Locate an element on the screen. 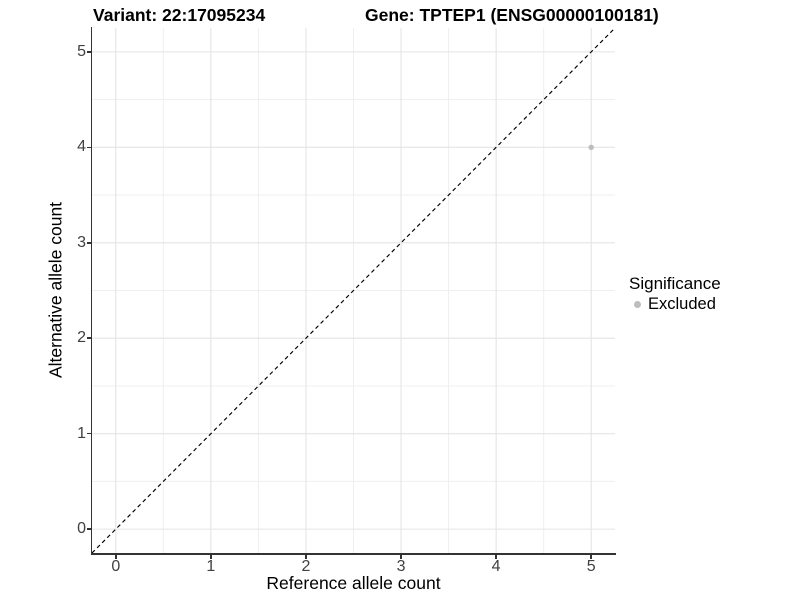 Image resolution: width=800 pixels, height=600 pixels. x-axis-title: Reference allele count is located at coordinates (353, 583).